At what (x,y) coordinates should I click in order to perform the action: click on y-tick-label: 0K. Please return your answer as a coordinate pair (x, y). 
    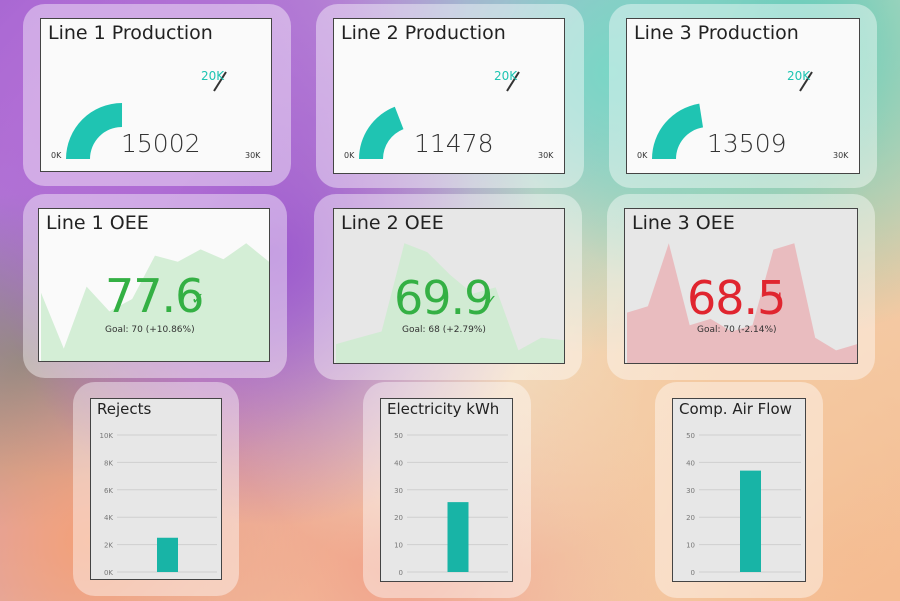
    Looking at the image, I should click on (108, 573).